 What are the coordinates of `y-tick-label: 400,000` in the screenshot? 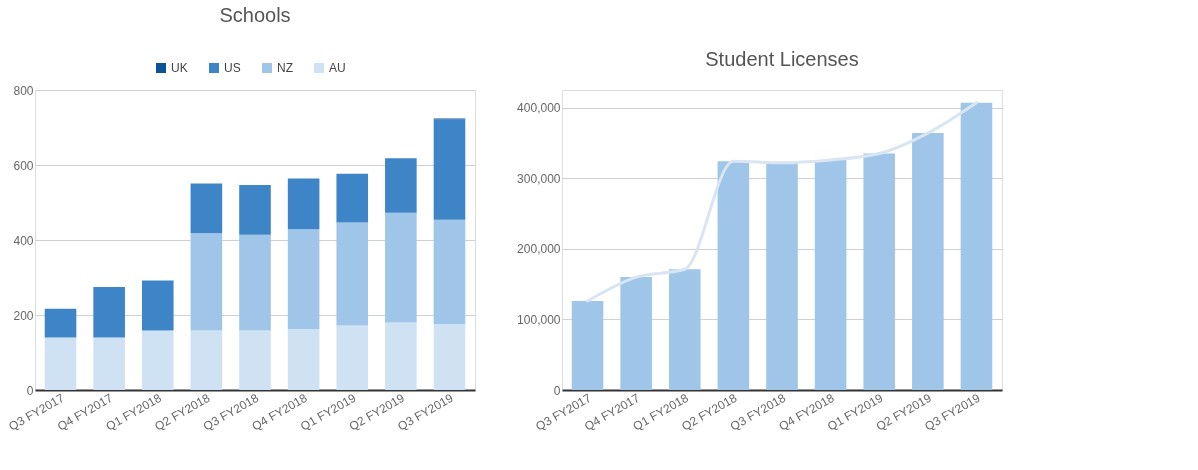 It's located at (539, 108).